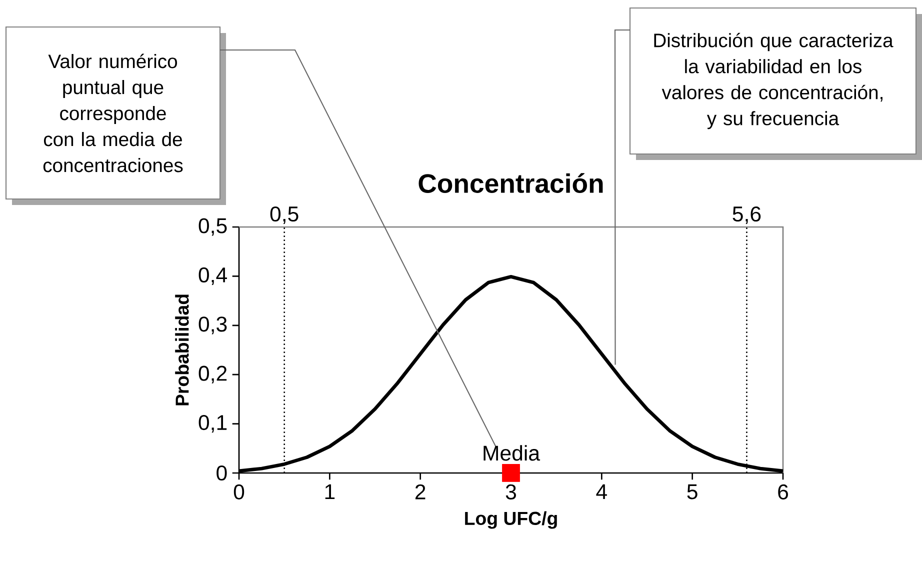  What do you see at coordinates (746, 215) in the screenshot?
I see `ref-line-label: 5,6` at bounding box center [746, 215].